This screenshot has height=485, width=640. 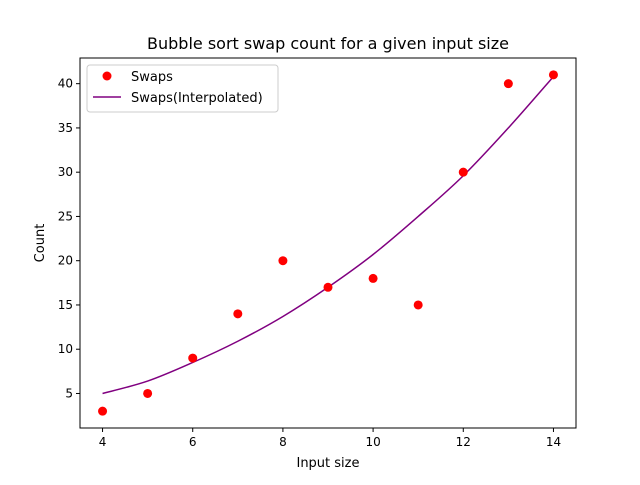 What do you see at coordinates (65, 261) in the screenshot?
I see `y-tick-label: 20` at bounding box center [65, 261].